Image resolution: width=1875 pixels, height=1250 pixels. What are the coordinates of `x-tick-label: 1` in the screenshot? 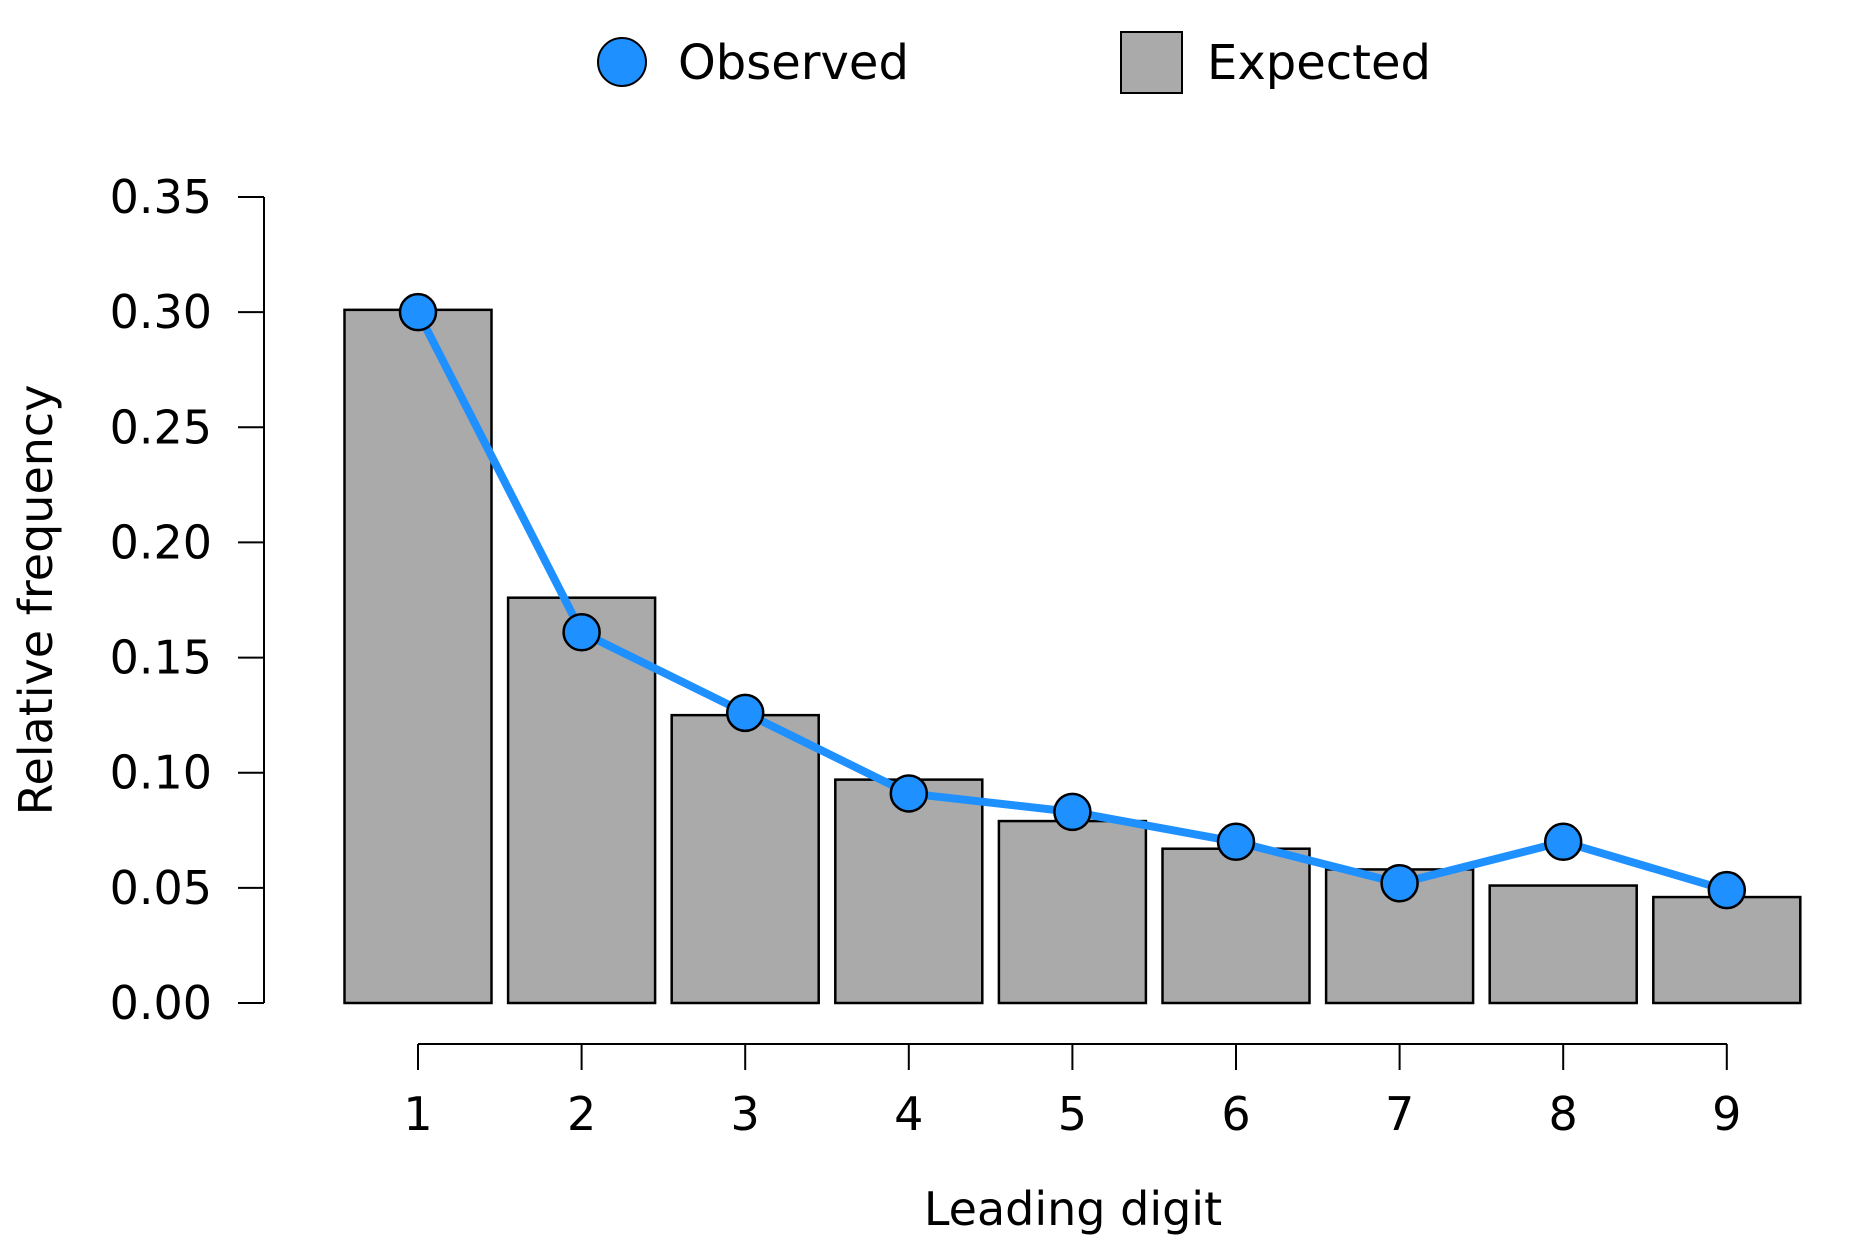 It's located at (417, 1114).